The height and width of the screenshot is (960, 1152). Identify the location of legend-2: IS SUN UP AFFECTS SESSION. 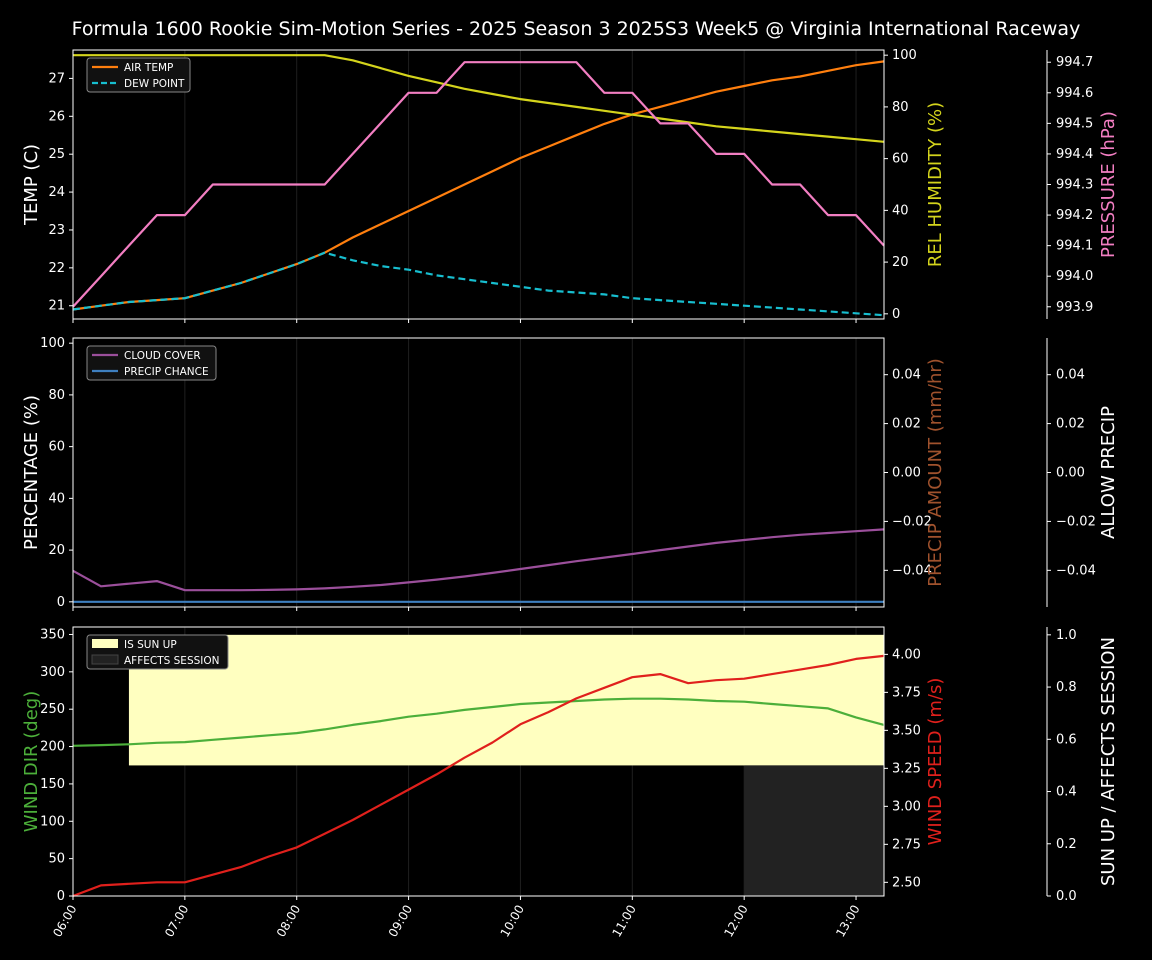
(157, 652).